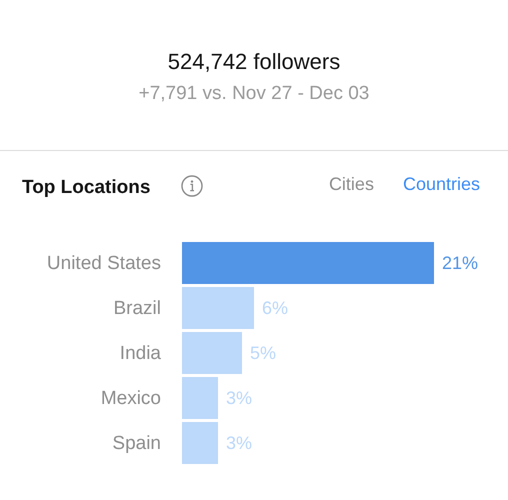  What do you see at coordinates (141, 353) in the screenshot?
I see `y-tick-label: India` at bounding box center [141, 353].